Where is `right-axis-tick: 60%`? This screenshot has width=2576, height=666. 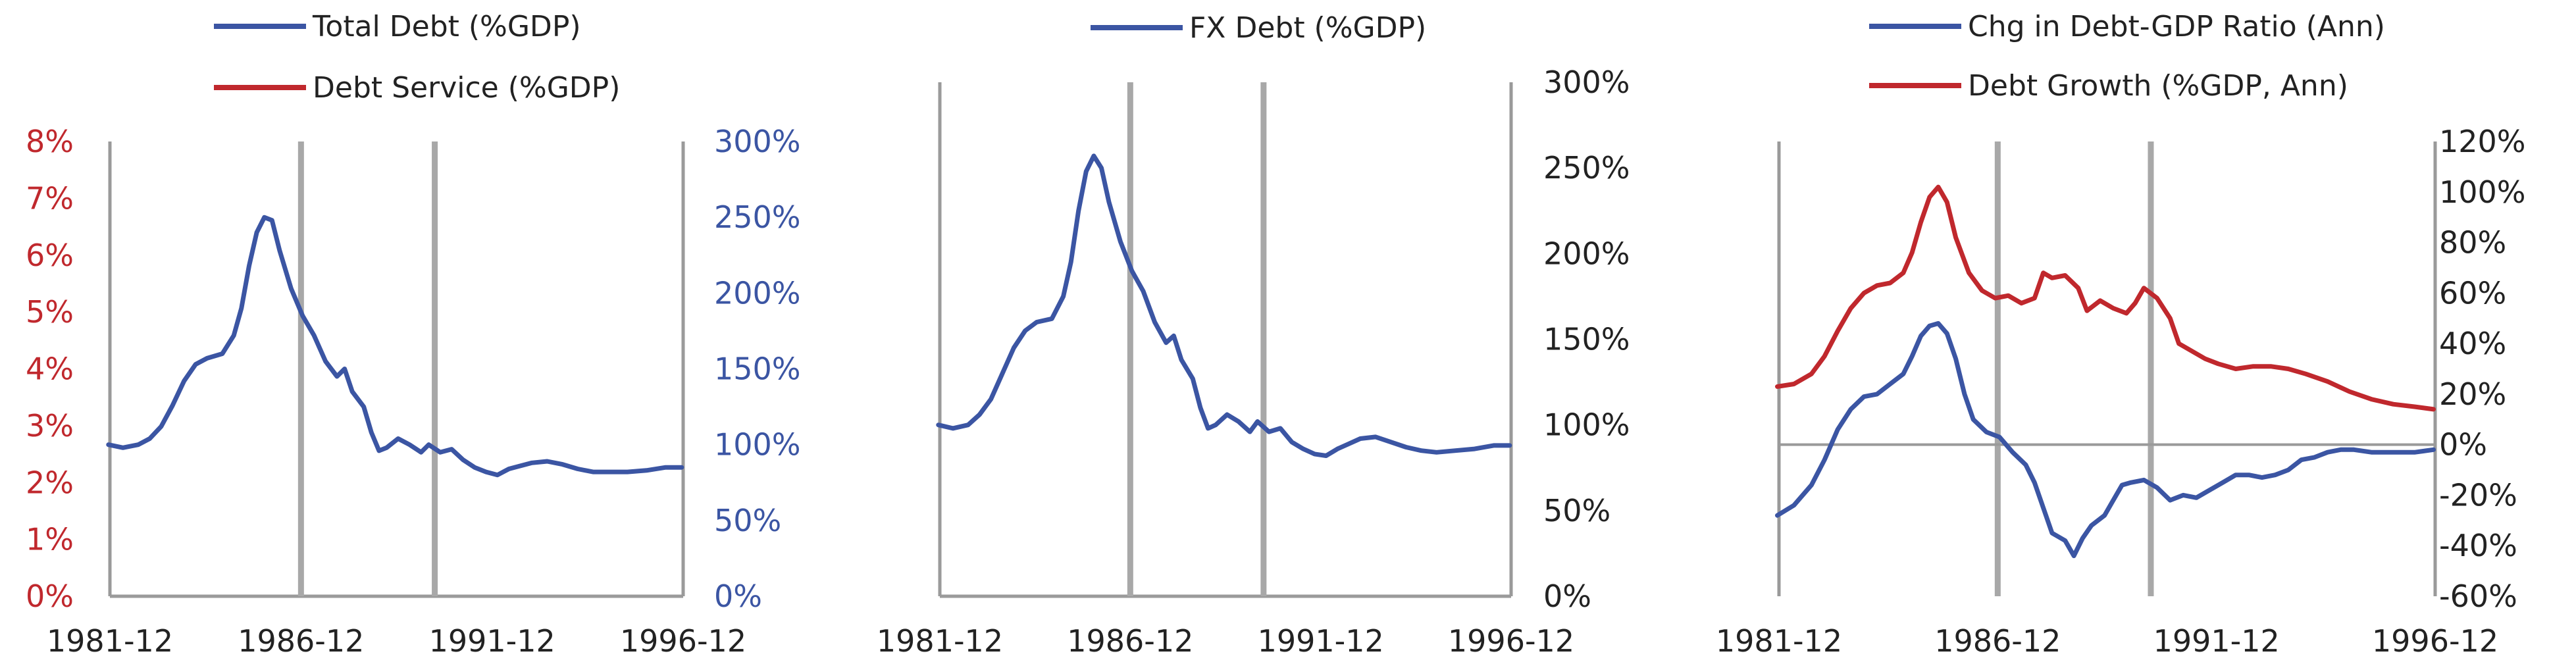
right-axis-tick: 60% is located at coordinates (2472, 293).